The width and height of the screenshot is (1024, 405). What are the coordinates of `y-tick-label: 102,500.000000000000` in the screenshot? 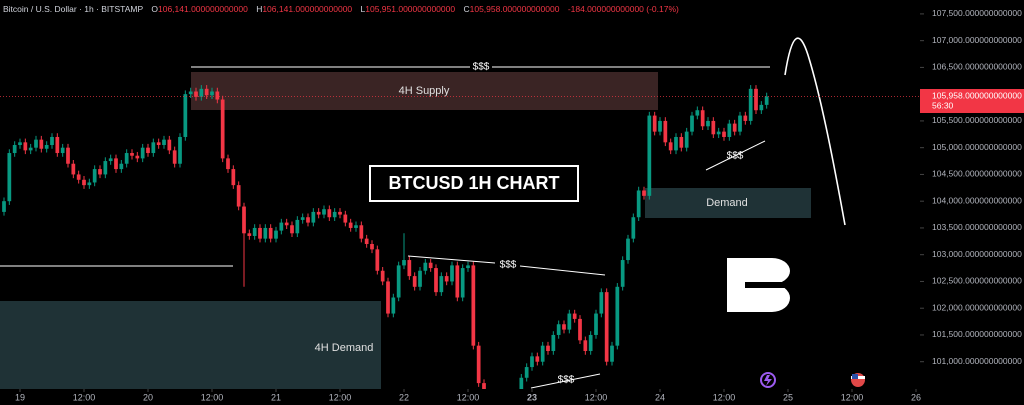 It's located at (977, 281).